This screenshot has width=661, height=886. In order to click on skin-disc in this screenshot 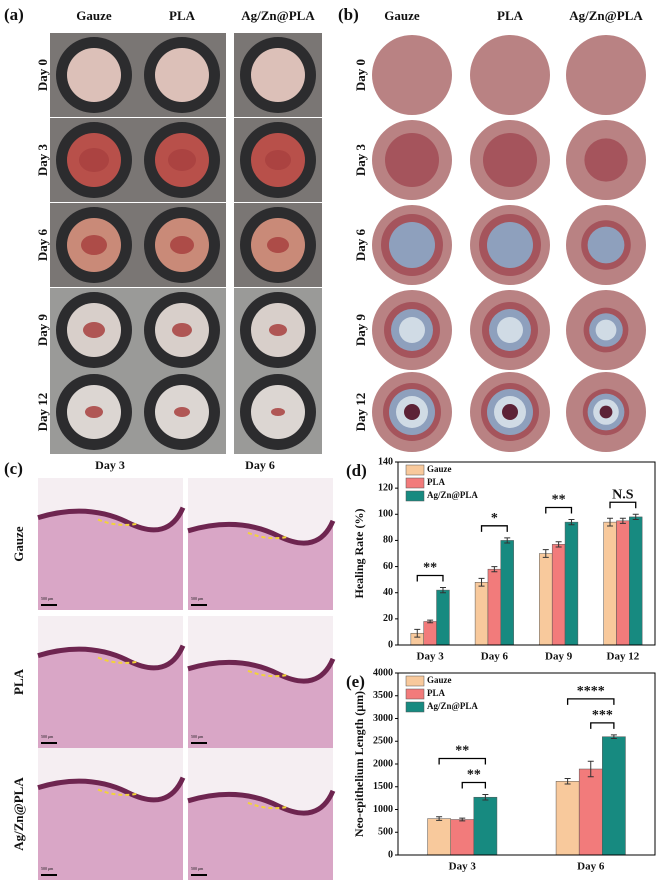, I will do `click(412, 75)`.